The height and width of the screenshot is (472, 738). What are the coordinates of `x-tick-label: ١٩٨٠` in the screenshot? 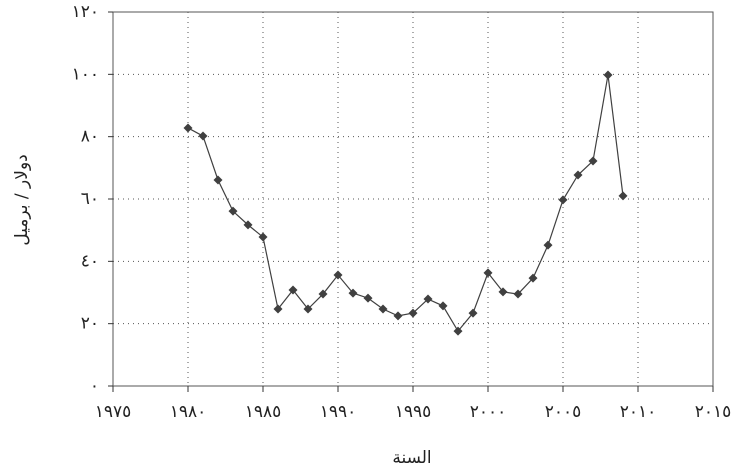 It's located at (188, 412).